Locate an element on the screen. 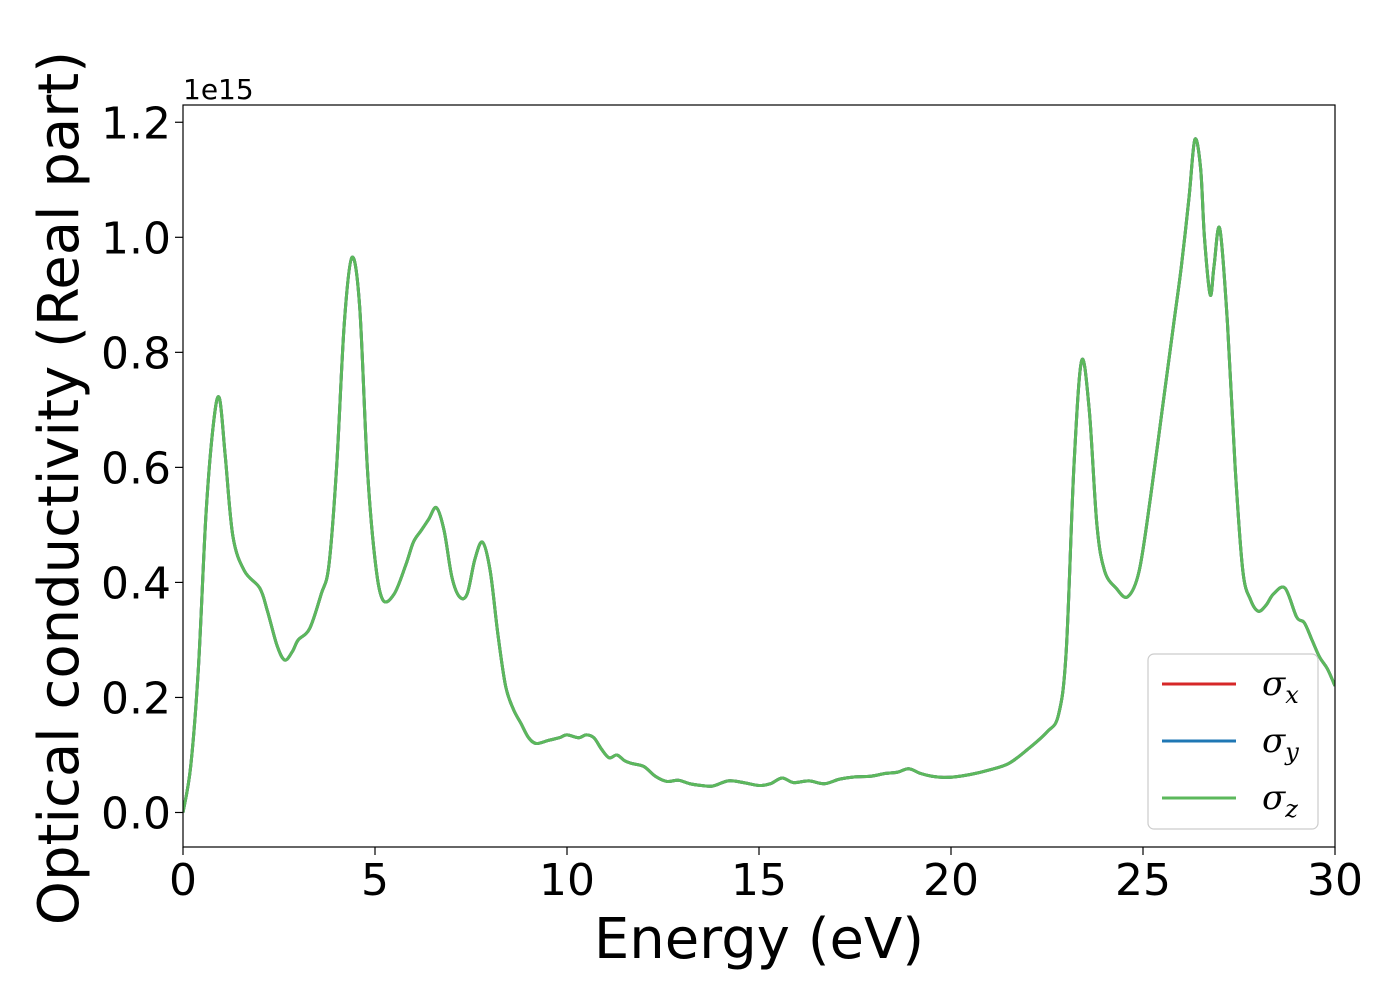 The width and height of the screenshot is (1400, 1000). y-tick-label: 0.4 is located at coordinates (136, 583).